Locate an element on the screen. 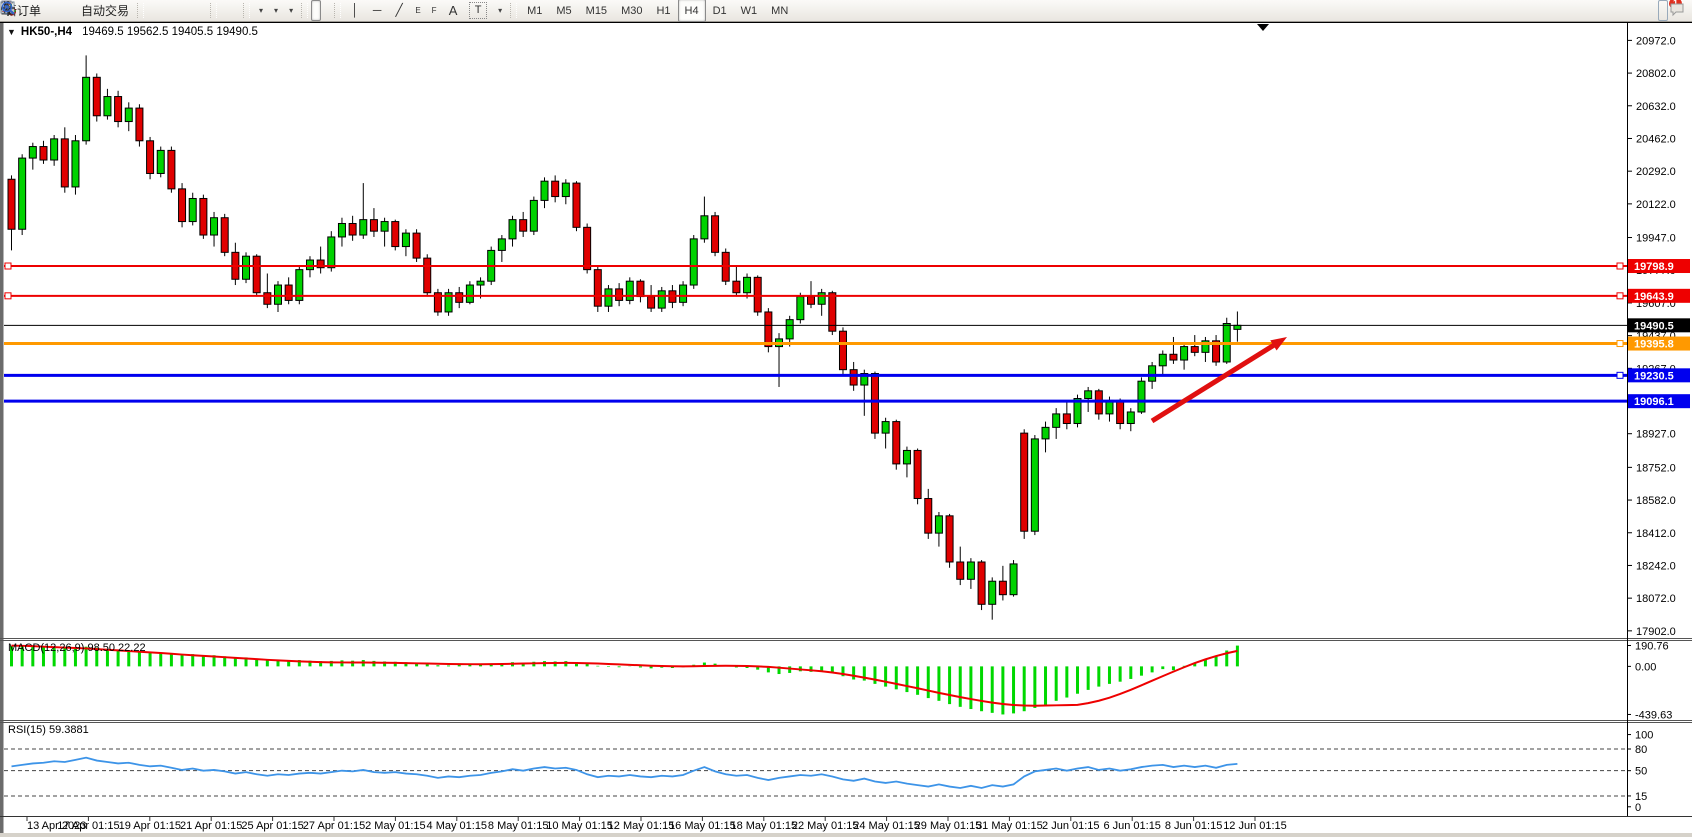 The width and height of the screenshot is (1692, 837). search-button is located at coordinates (834, 10).